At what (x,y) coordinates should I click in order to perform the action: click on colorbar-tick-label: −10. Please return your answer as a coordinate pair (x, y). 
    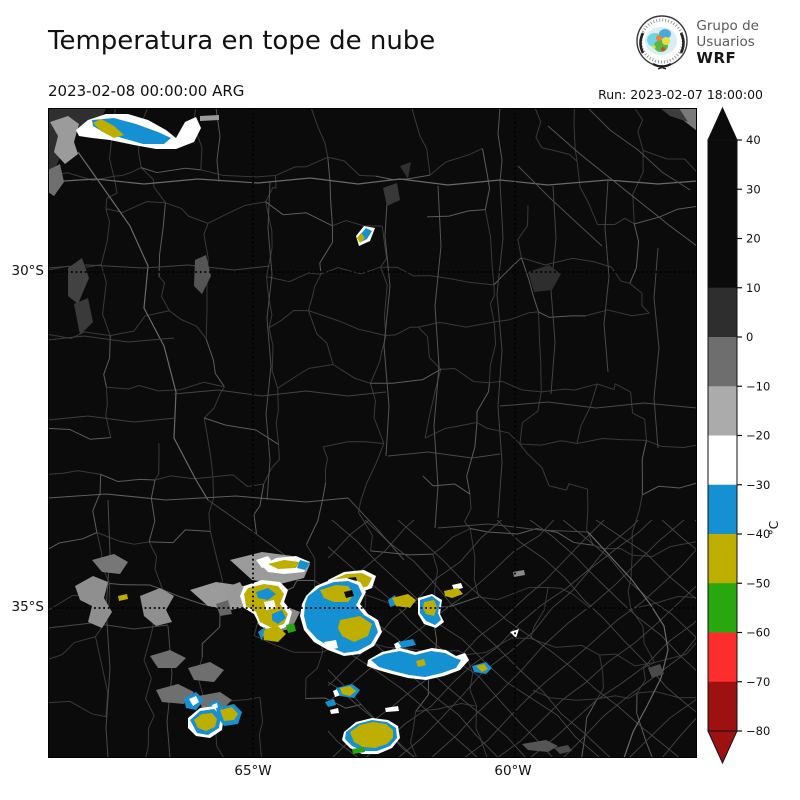
    Looking at the image, I should click on (758, 386).